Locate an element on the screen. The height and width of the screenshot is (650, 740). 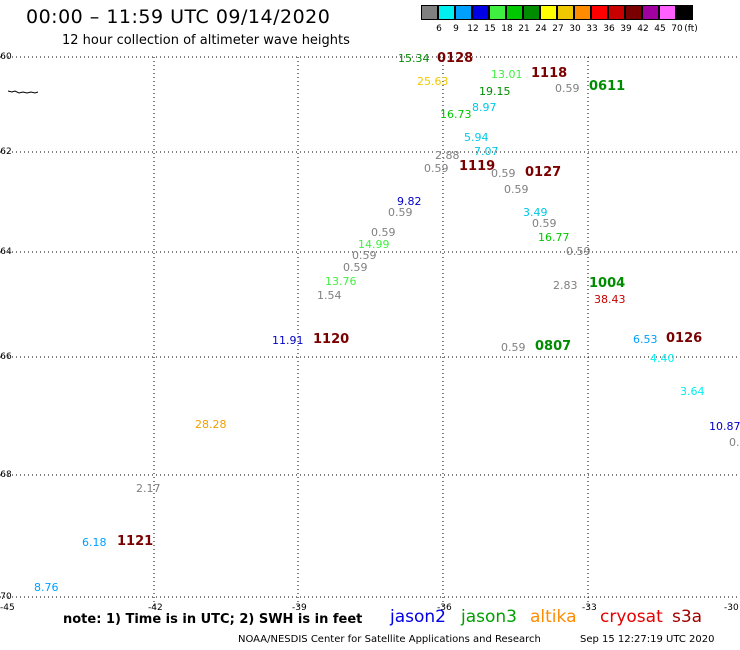
wave-height-label: 13.76 is located at coordinates (341, 281).